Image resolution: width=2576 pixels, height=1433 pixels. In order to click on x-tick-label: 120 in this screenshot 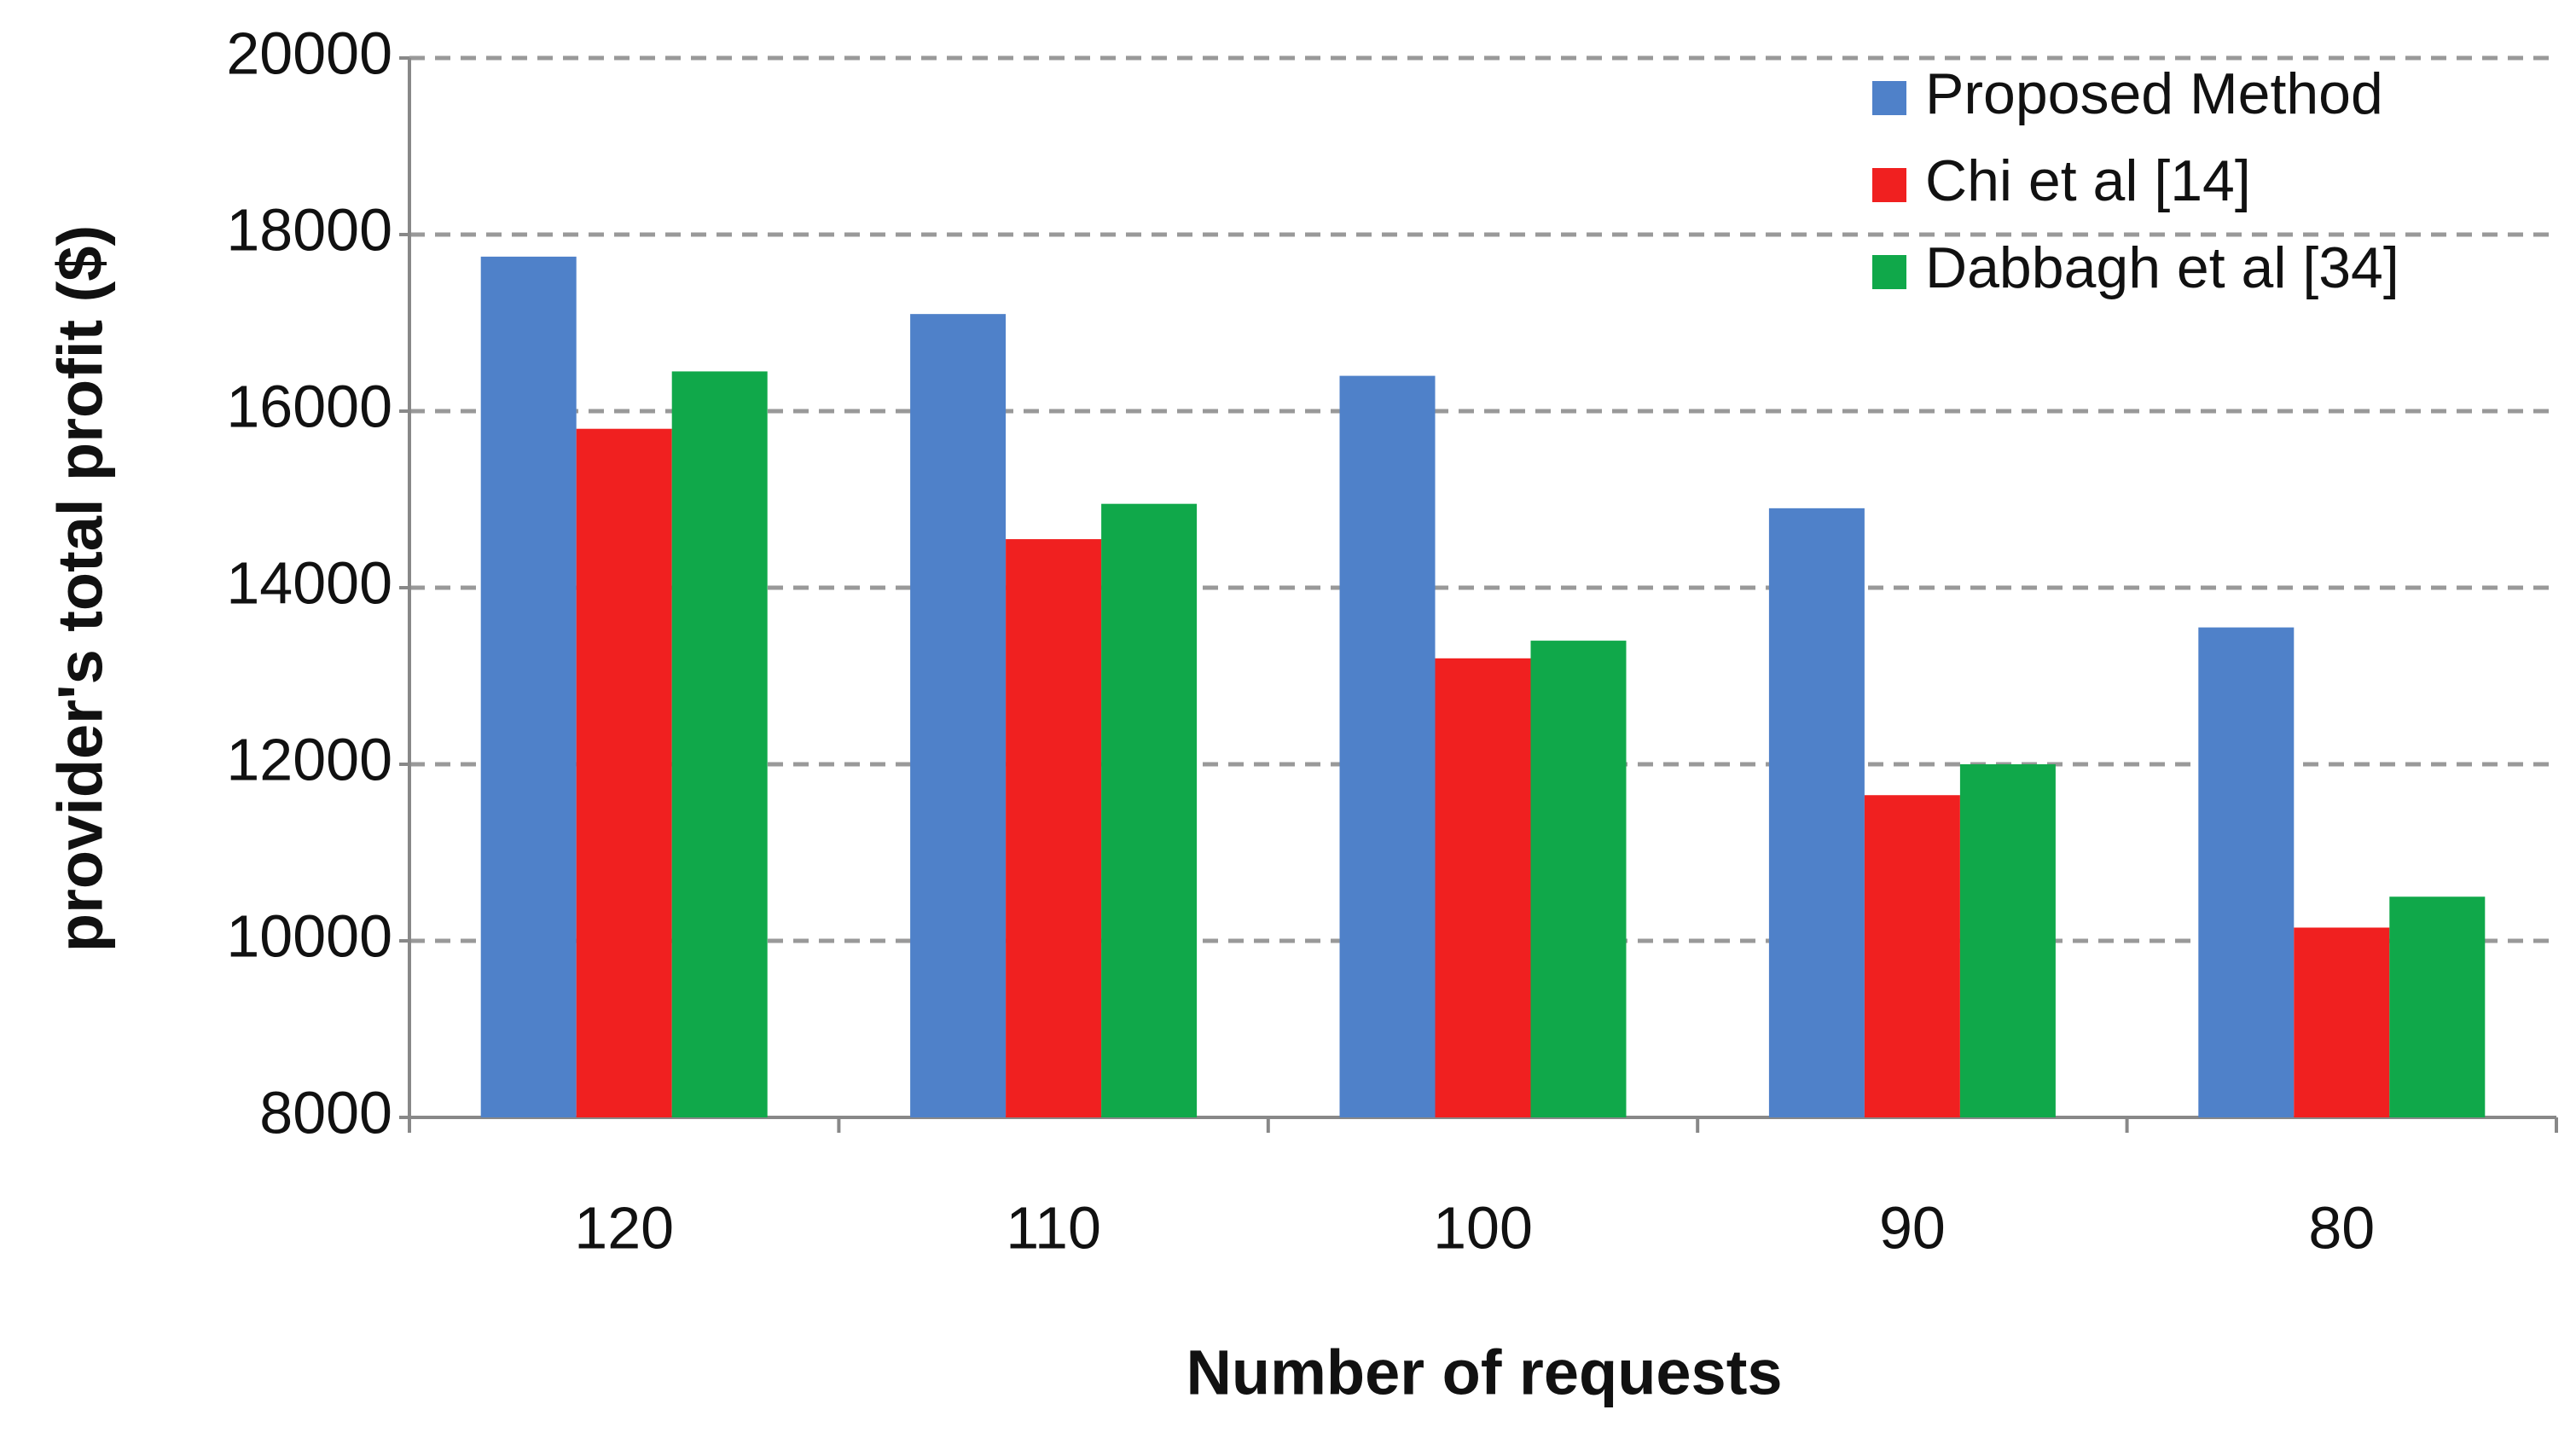, I will do `click(624, 1227)`.